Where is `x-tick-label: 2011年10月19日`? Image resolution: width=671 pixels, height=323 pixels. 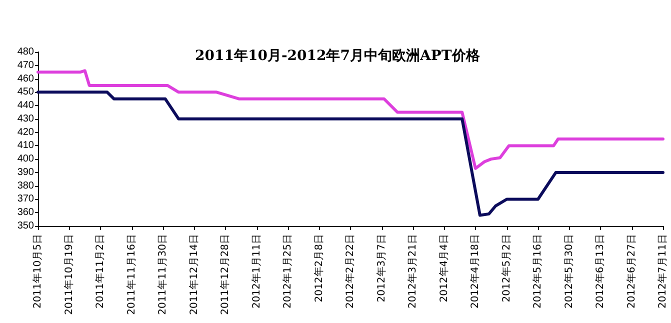
x-tick-label: 2011年10月19日 is located at coordinates (68, 274).